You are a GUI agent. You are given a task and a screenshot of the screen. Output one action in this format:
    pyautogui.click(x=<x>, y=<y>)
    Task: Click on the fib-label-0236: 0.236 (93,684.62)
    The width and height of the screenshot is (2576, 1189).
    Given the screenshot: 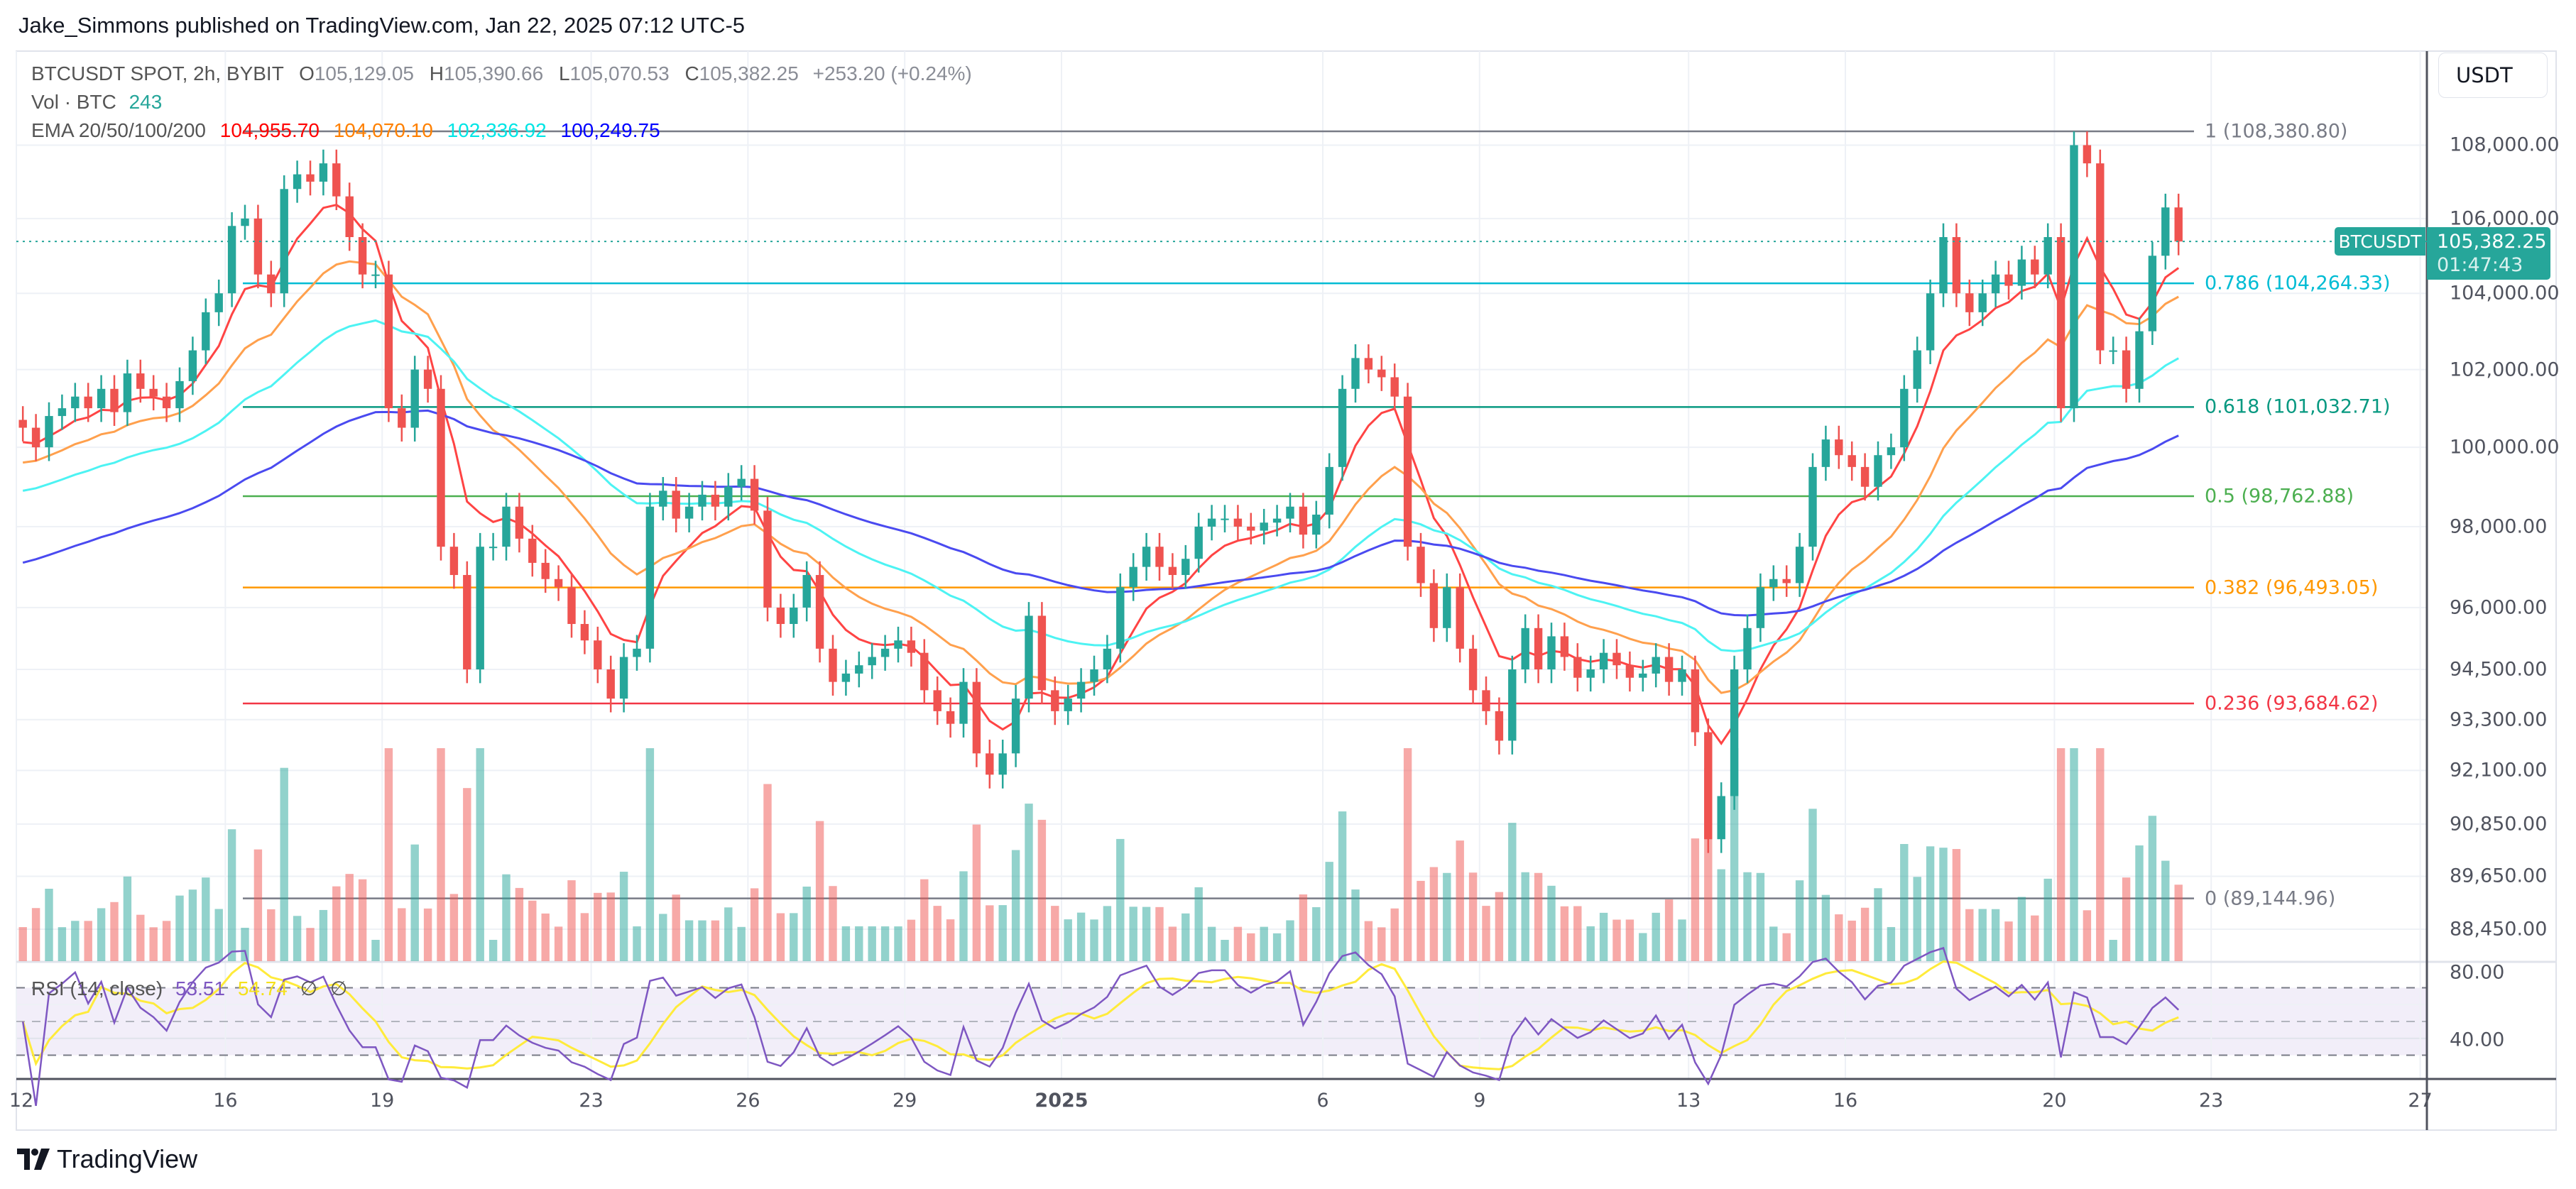 What is the action you would take?
    pyautogui.click(x=2292, y=703)
    